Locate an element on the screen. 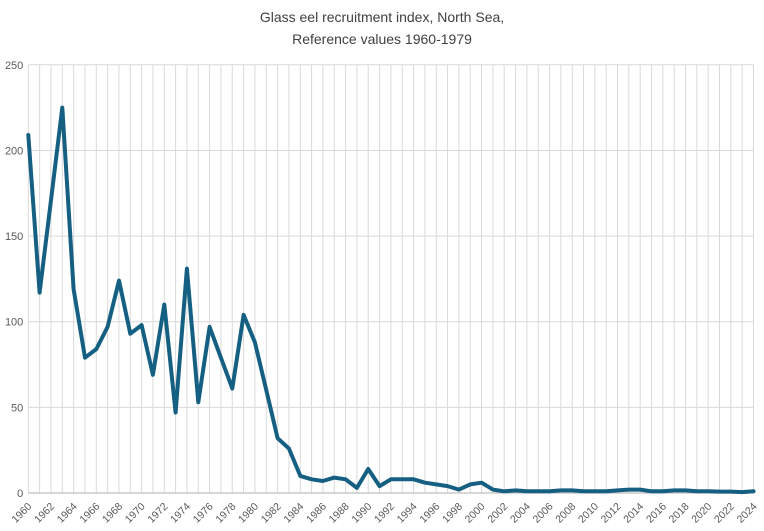 This screenshot has width=764, height=531. x-tick-label: 1978 is located at coordinates (225, 513).